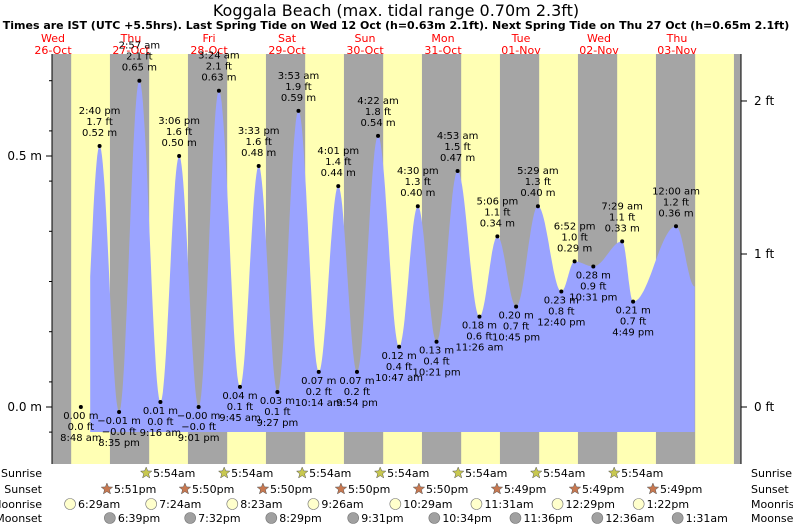 The height and width of the screenshot is (525, 793). Describe the element at coordinates (399, 378) in the screenshot. I see `tide-time-label: 10:47 am` at that location.